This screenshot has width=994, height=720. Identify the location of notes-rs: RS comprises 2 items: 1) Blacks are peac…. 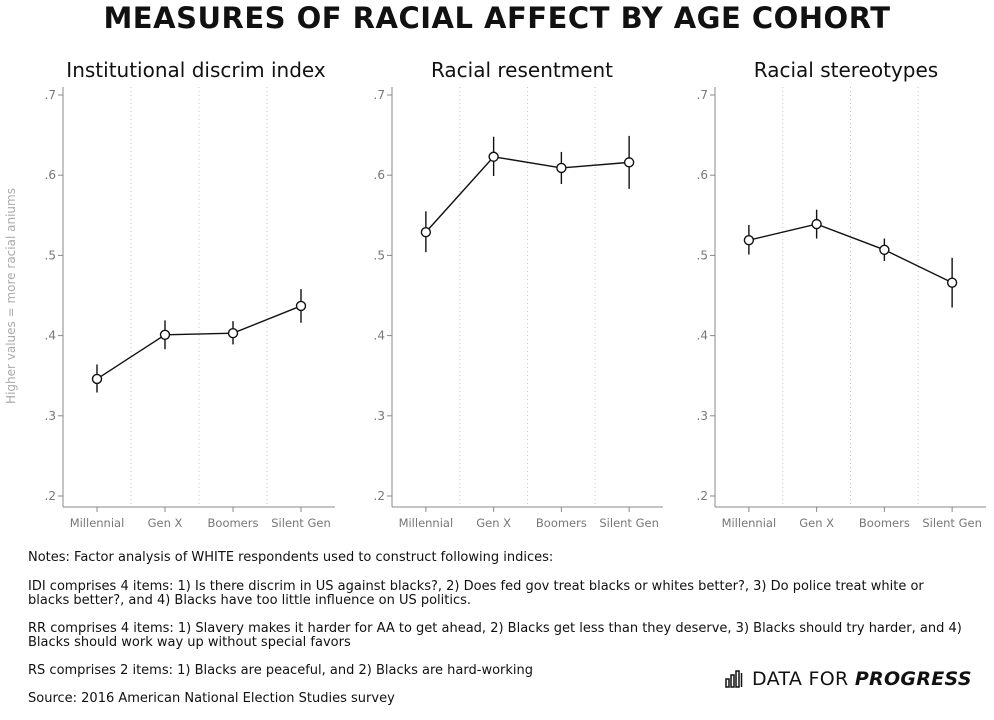
(281, 670).